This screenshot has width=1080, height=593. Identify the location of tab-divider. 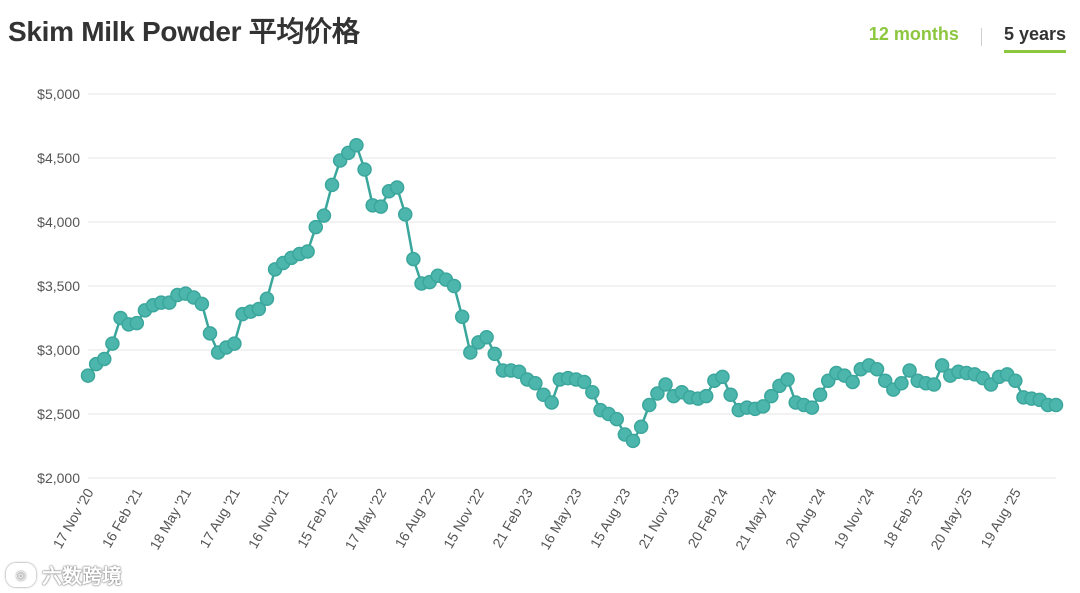
(981, 36).